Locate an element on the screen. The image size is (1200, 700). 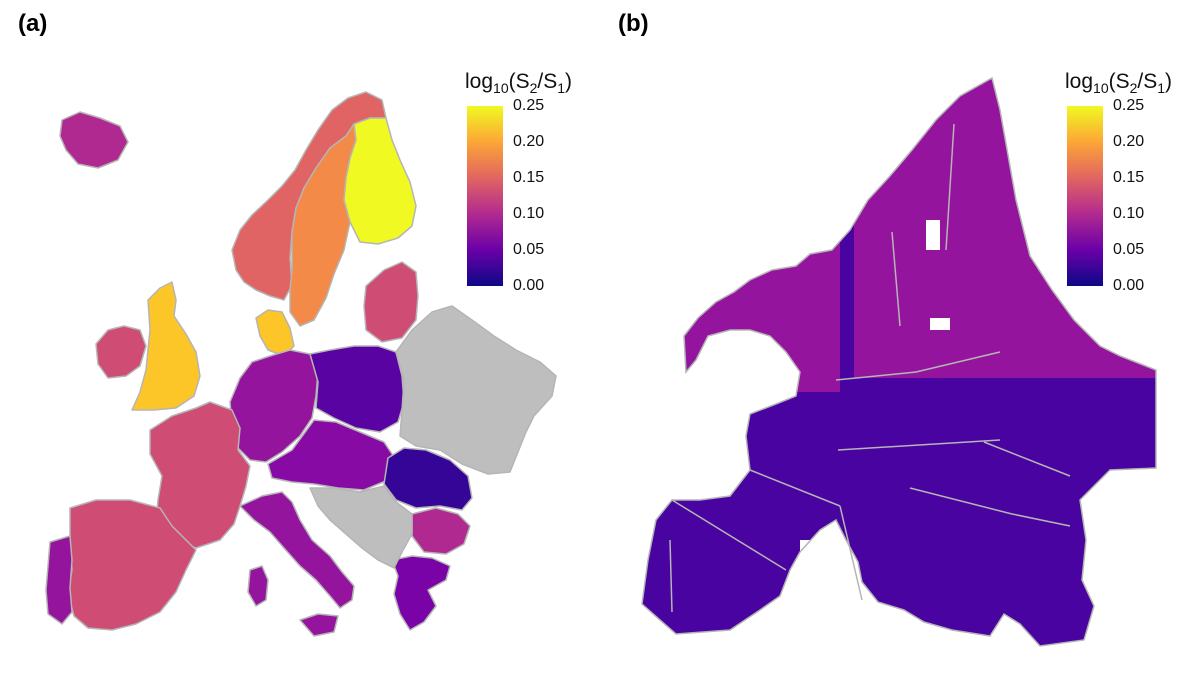
country-border is located at coordinates (919, 445).